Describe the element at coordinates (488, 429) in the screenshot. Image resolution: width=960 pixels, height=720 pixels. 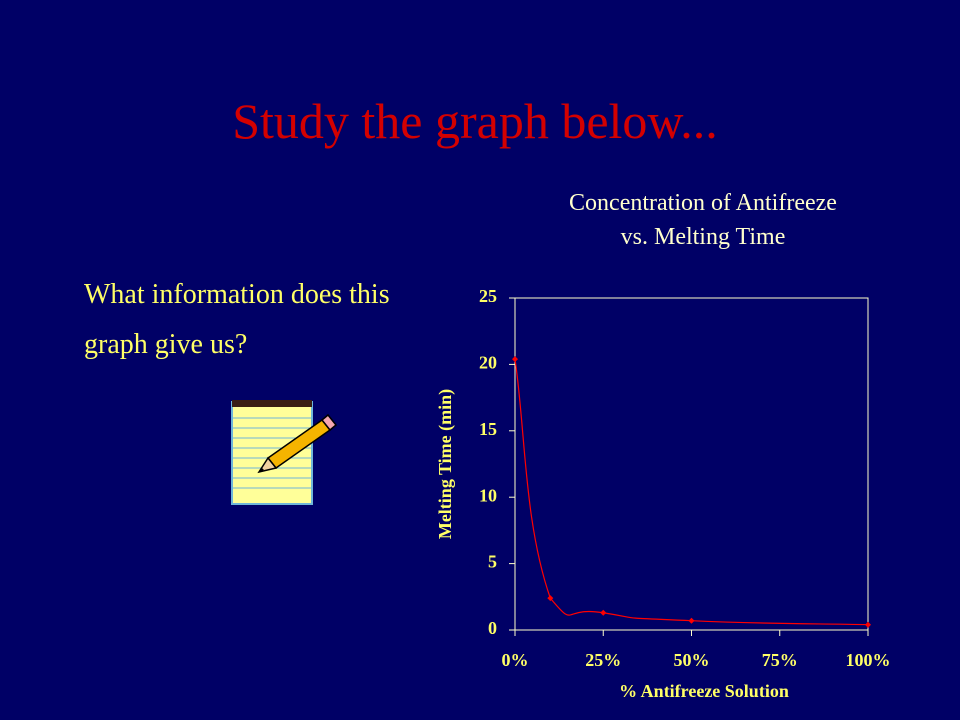
I see `y-tick-label: 15` at that location.